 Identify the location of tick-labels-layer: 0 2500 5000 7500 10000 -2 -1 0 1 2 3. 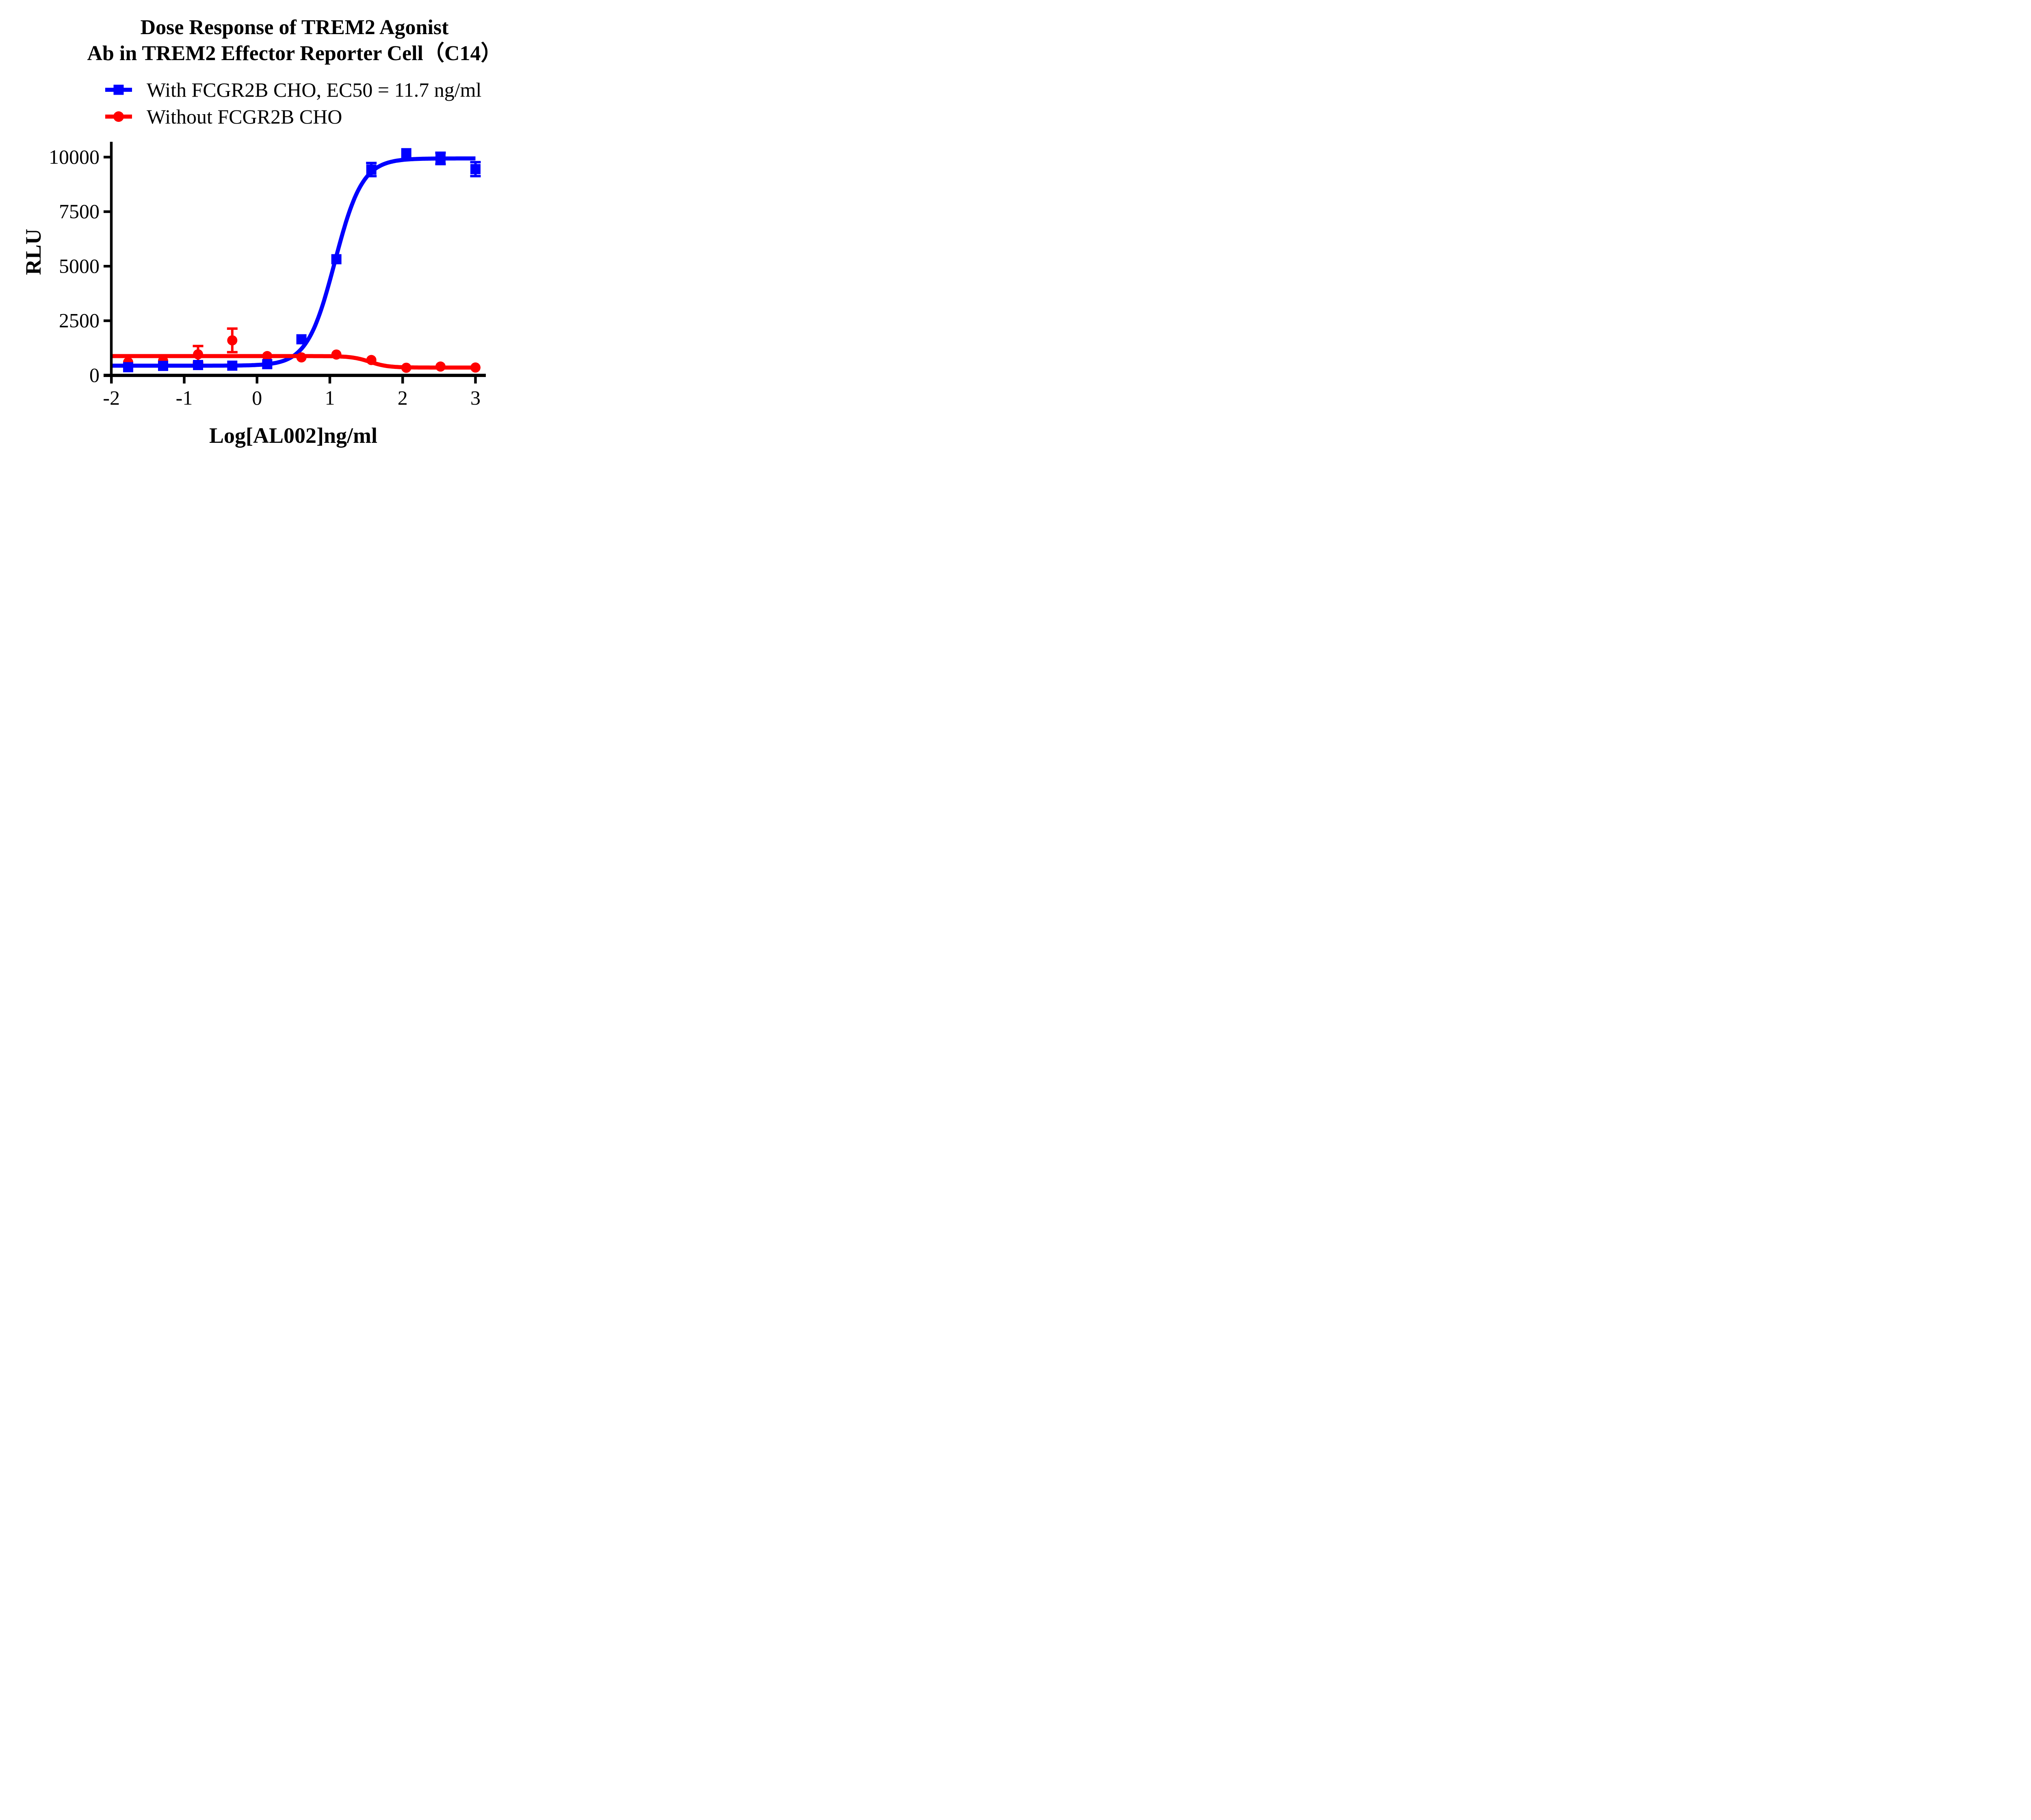
(265, 277).